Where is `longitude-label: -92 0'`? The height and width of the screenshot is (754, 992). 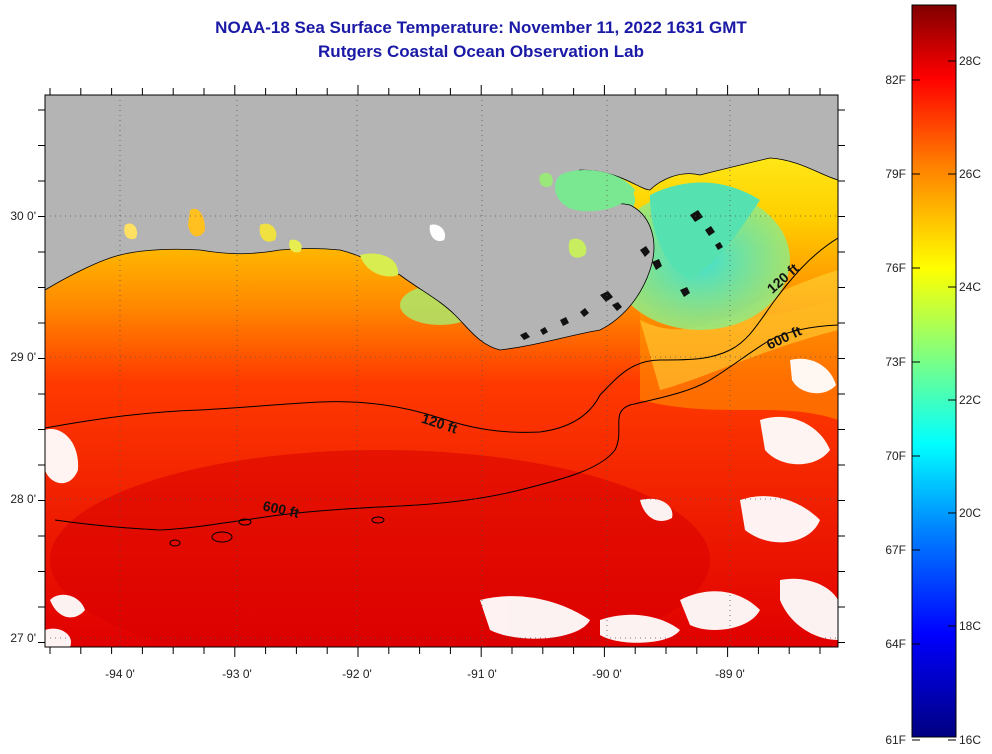 longitude-label: -92 0' is located at coordinates (357, 674).